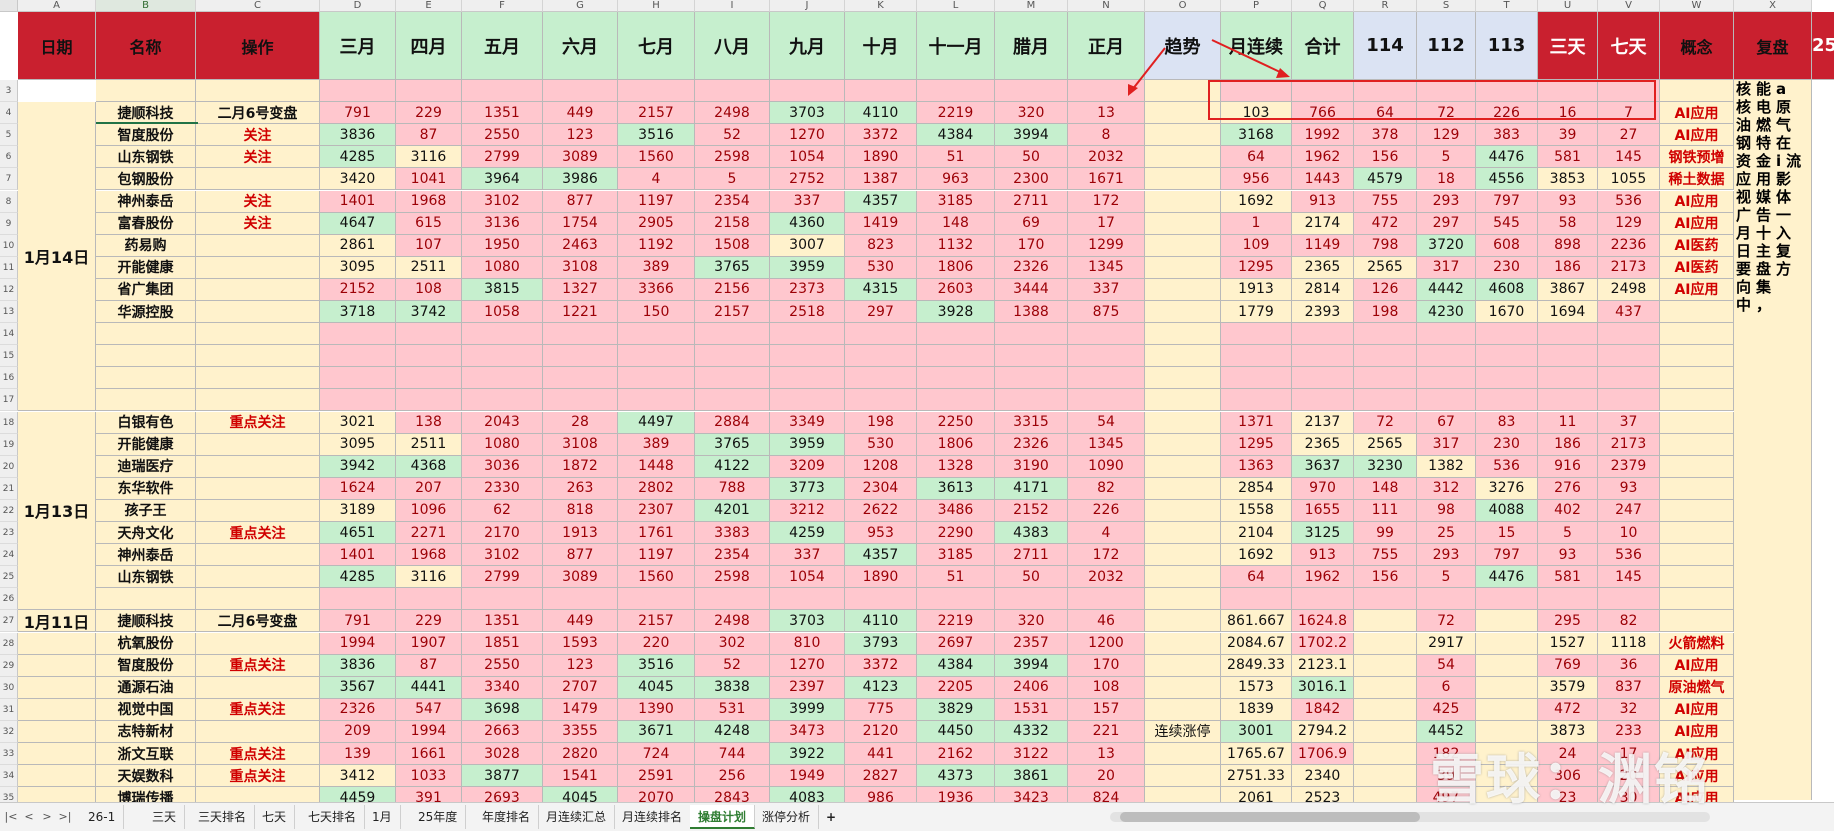 This screenshot has width=1834, height=831. I want to click on stat-cell-q: 2365, so click(1323, 267).